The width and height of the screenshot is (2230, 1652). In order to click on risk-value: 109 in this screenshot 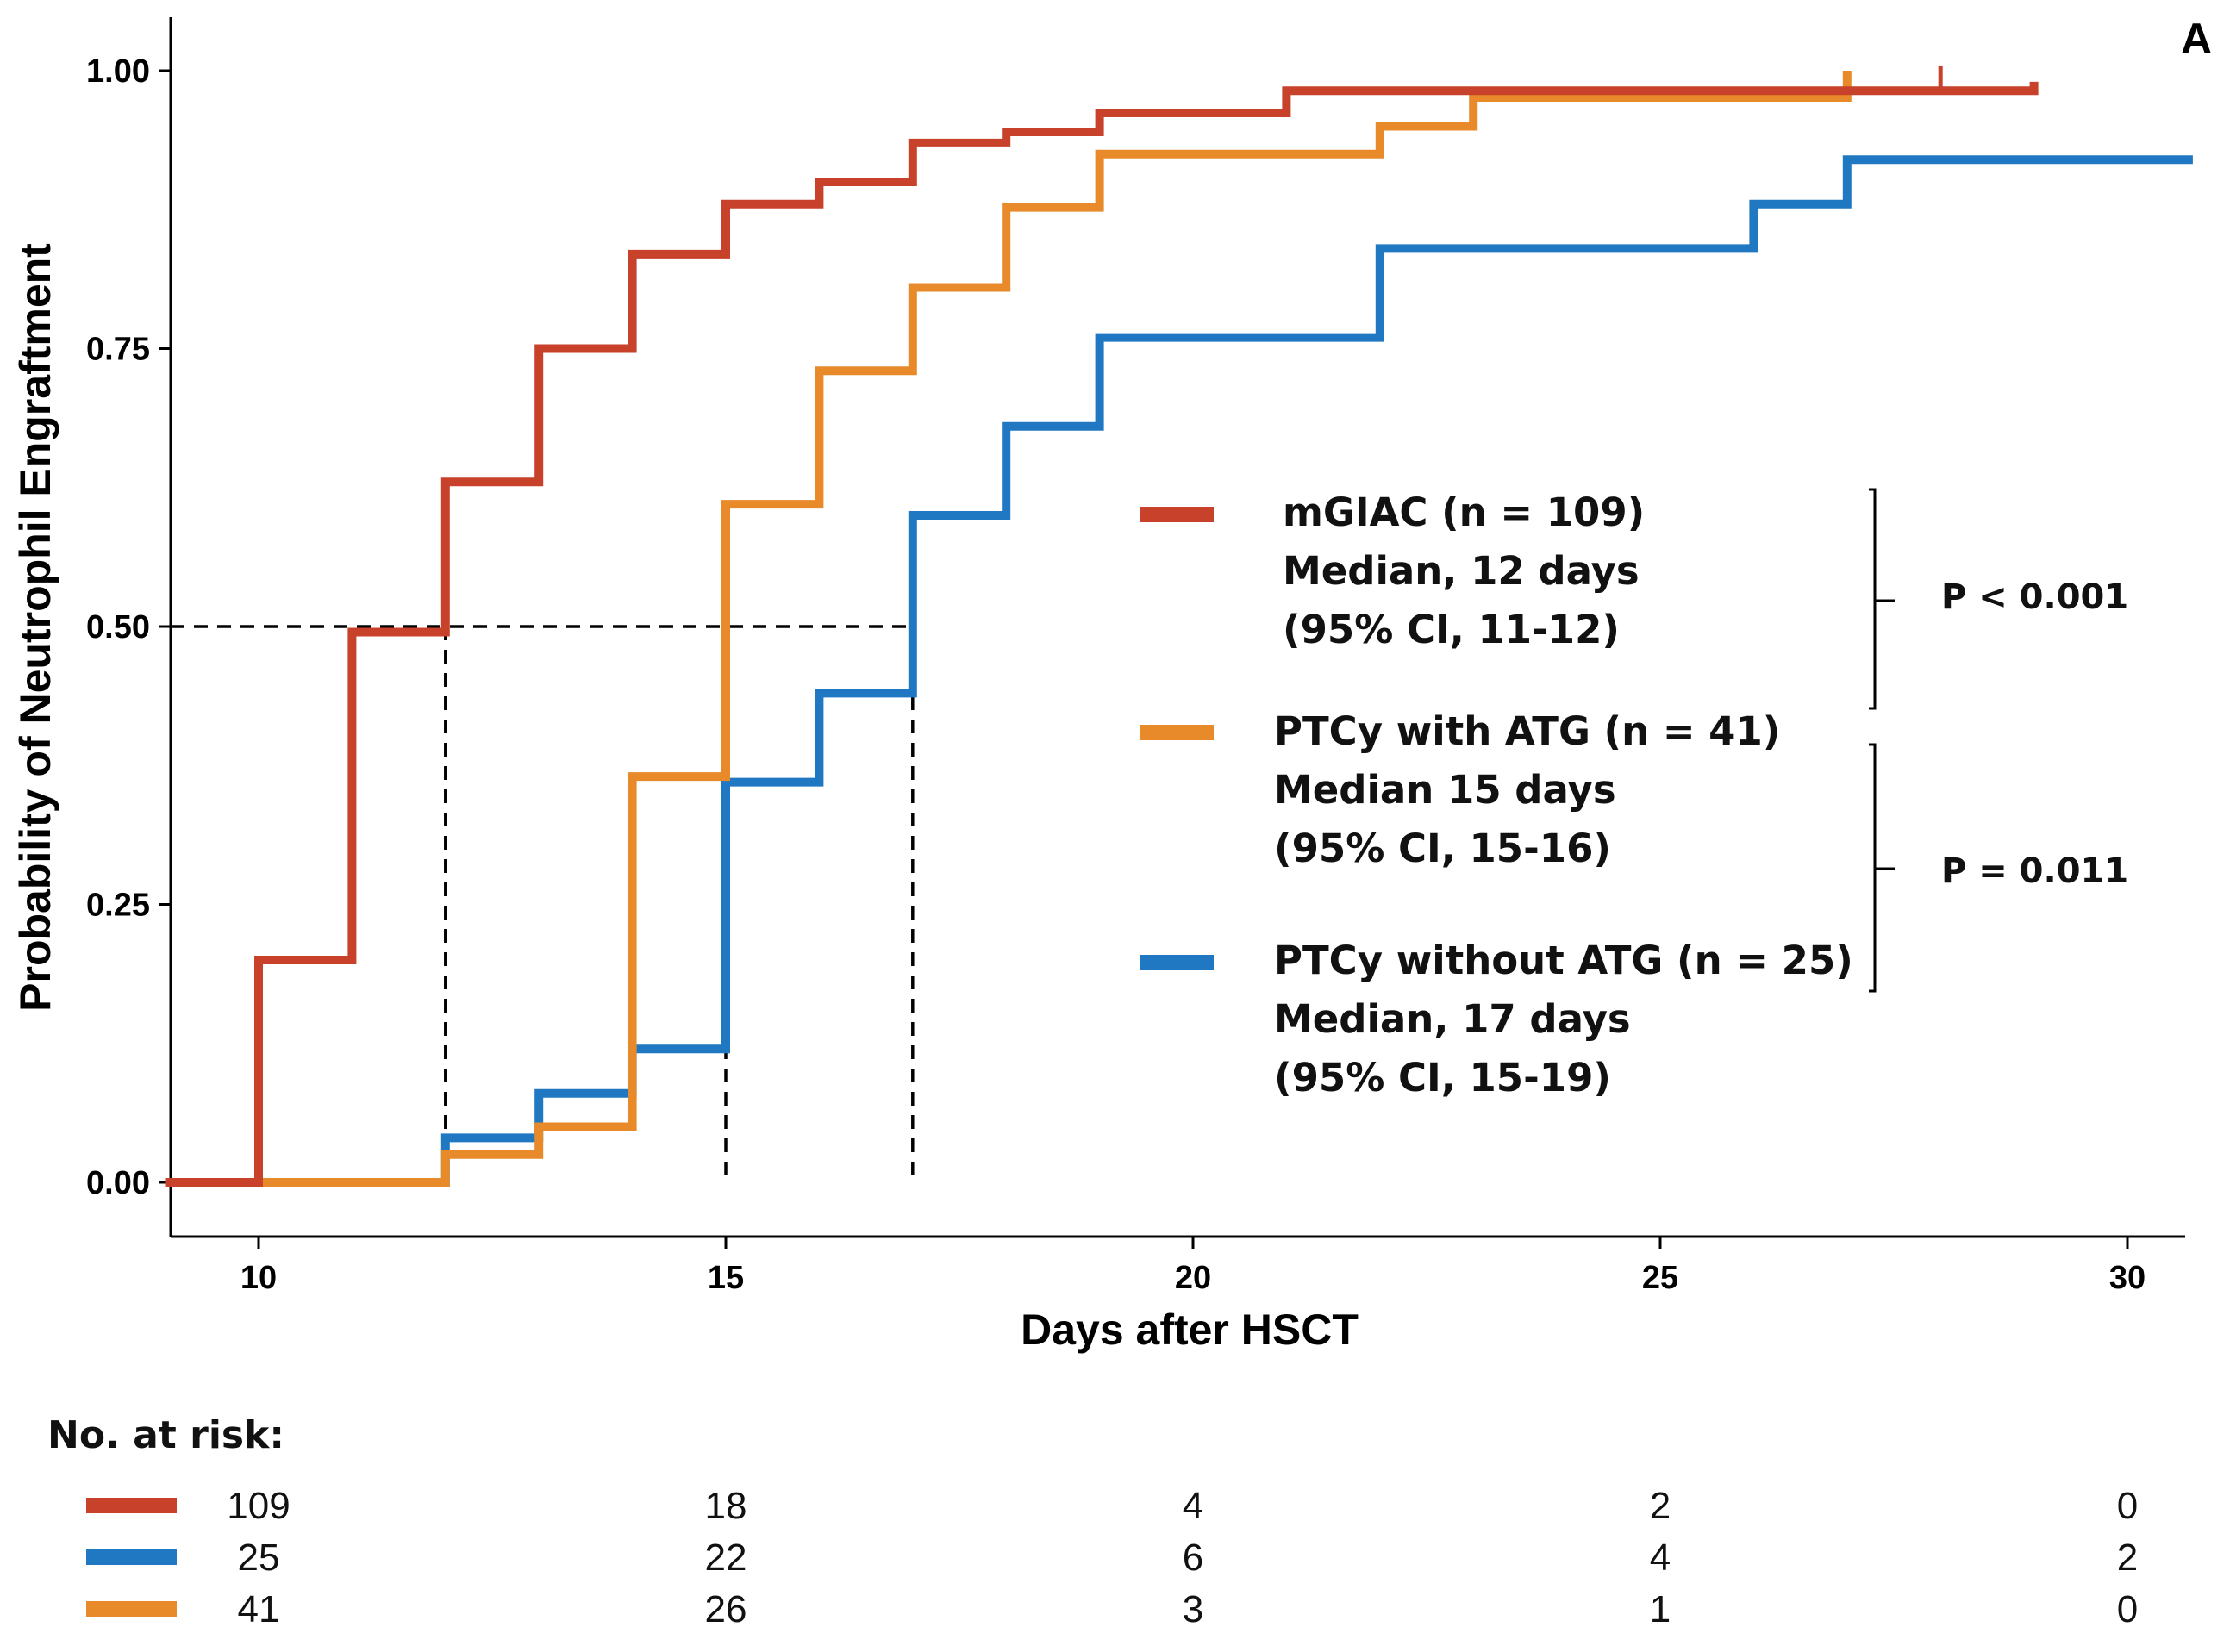, I will do `click(258, 1506)`.